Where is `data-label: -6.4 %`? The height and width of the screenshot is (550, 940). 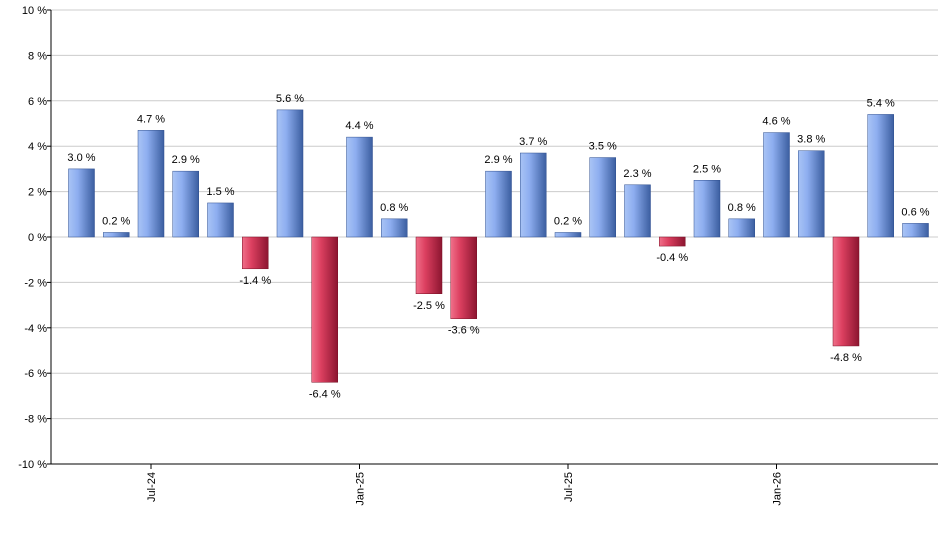 data-label: -6.4 % is located at coordinates (325, 394).